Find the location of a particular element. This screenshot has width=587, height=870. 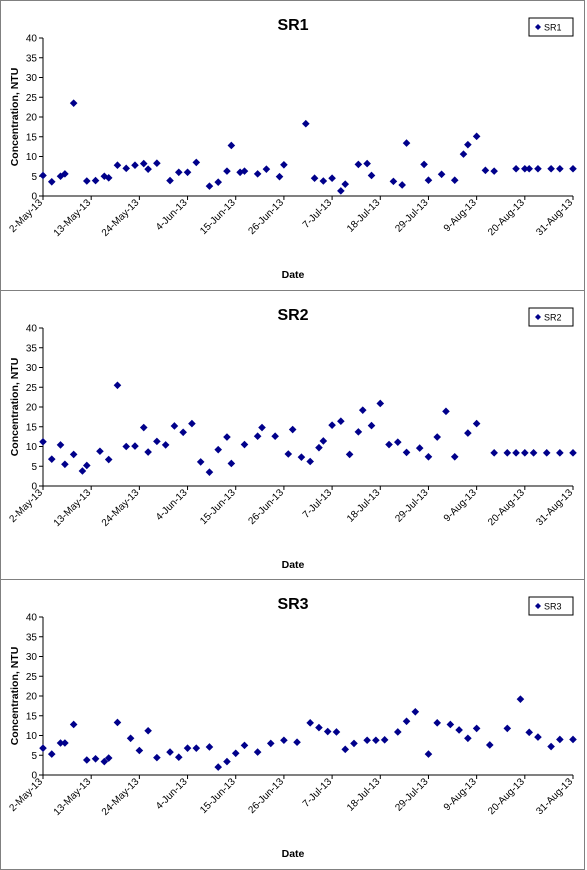

y-axis-title: Concentration, NTU is located at coordinates (15, 696).